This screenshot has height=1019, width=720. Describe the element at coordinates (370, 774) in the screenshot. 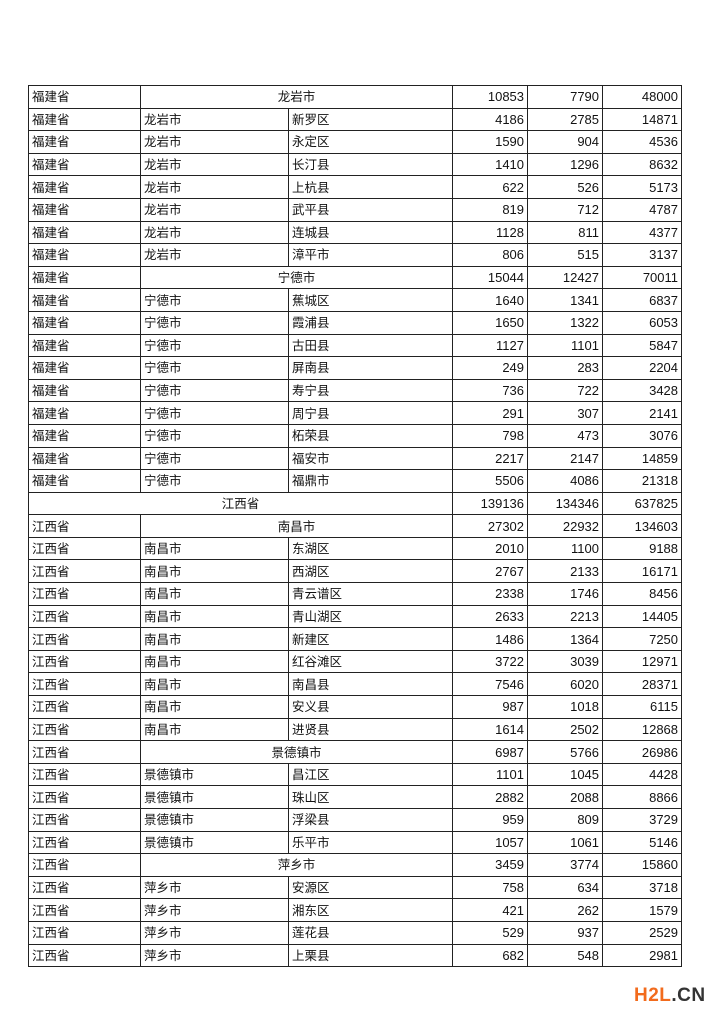

I see `county-cell: 昌江区` at that location.